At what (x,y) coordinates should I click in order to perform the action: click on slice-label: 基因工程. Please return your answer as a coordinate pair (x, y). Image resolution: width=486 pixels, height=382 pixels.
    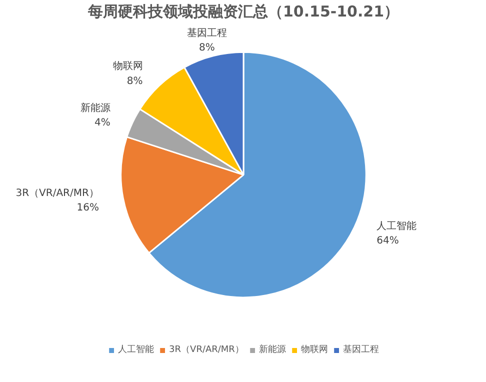
    Looking at the image, I should click on (206, 32).